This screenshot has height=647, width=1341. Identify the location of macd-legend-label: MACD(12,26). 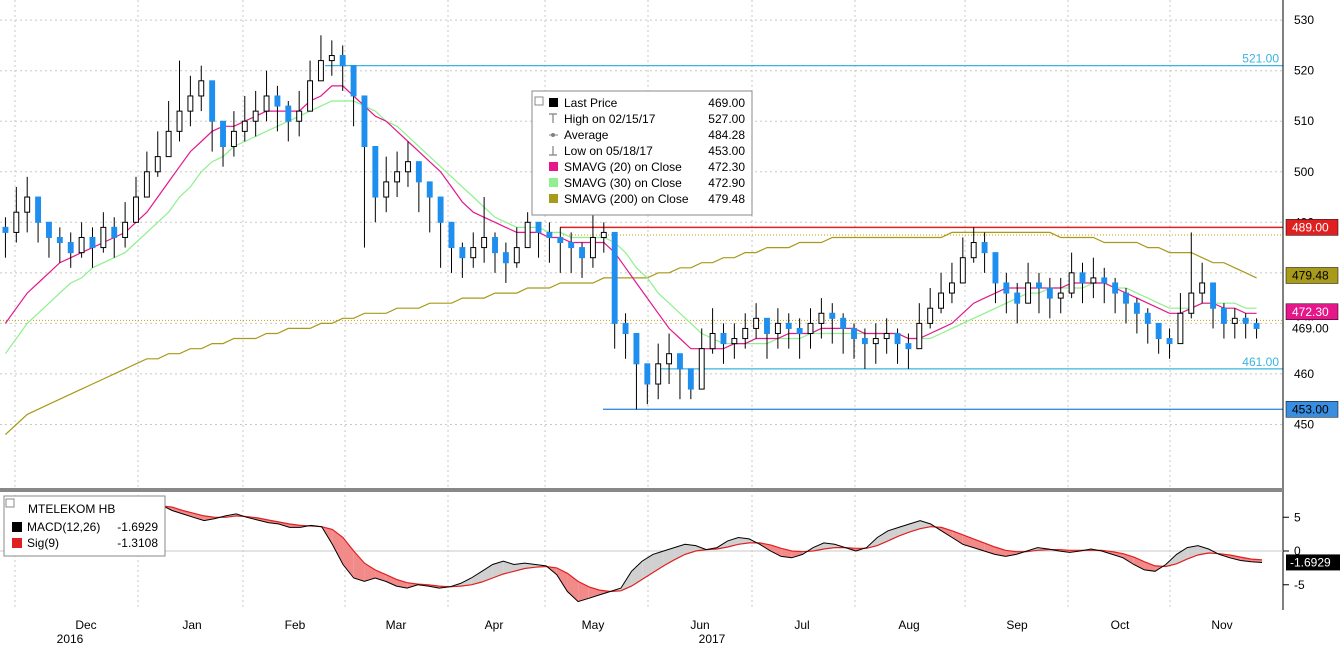
(63, 527).